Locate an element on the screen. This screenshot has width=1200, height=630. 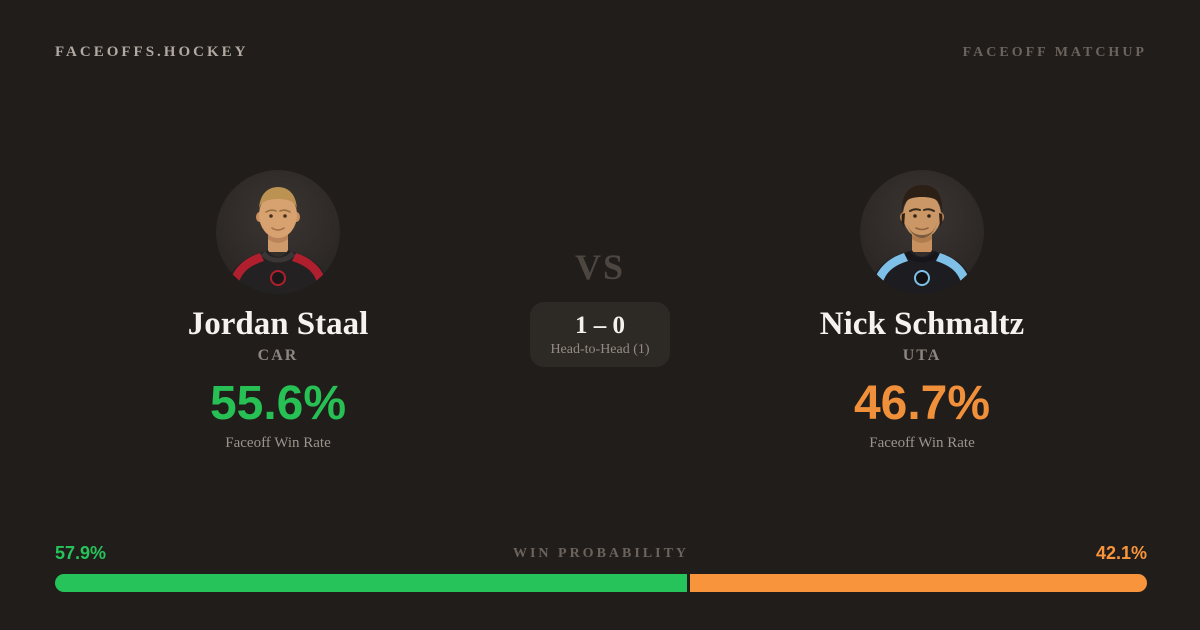
head-to-head-score: 1 – 0 is located at coordinates (600, 325).